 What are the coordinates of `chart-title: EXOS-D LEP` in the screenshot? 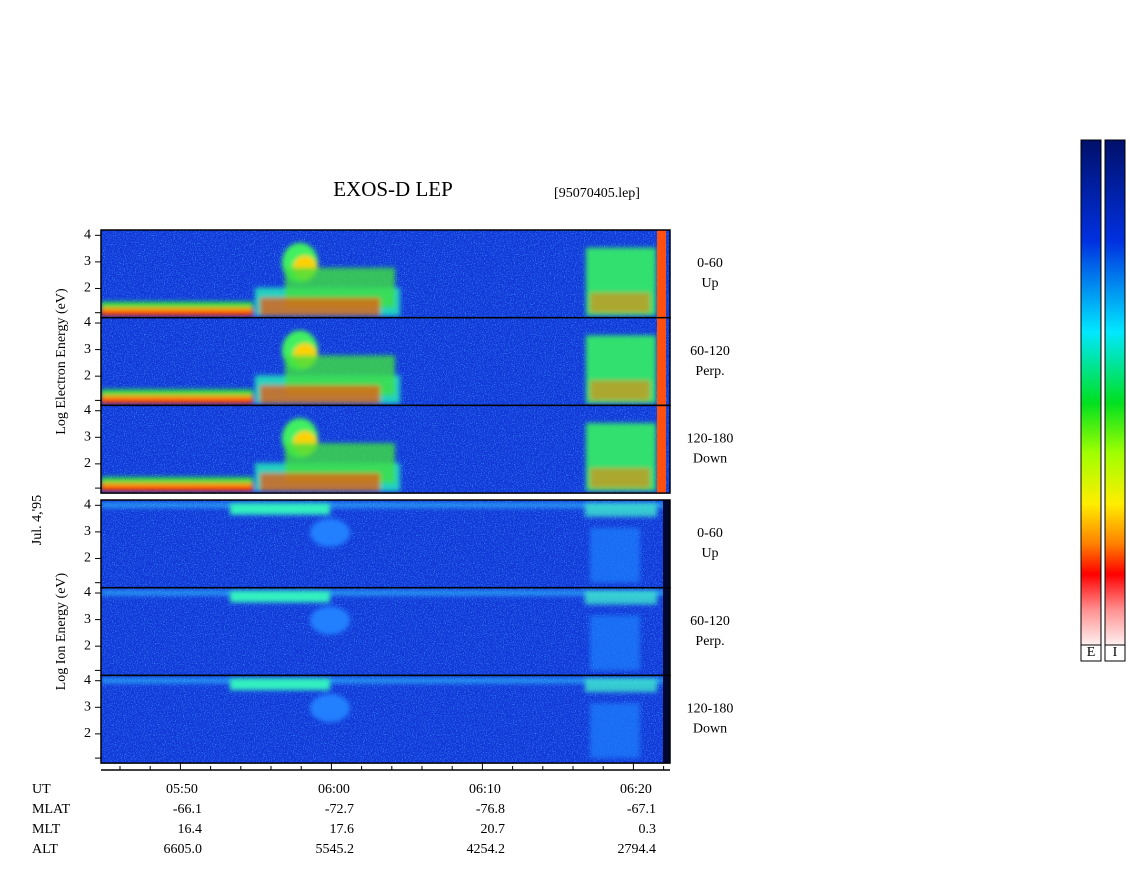 It's located at (393, 189).